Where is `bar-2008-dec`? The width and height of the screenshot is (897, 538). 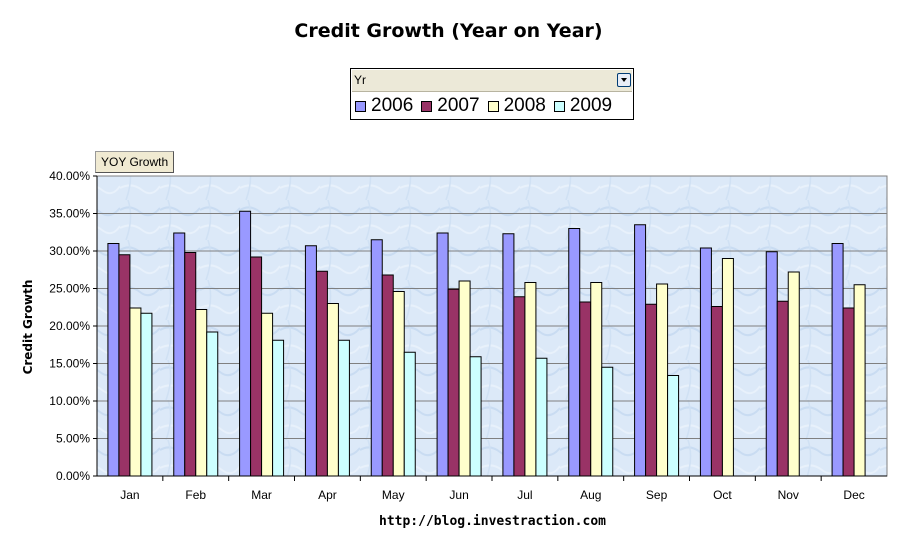
bar-2008-dec is located at coordinates (859, 380).